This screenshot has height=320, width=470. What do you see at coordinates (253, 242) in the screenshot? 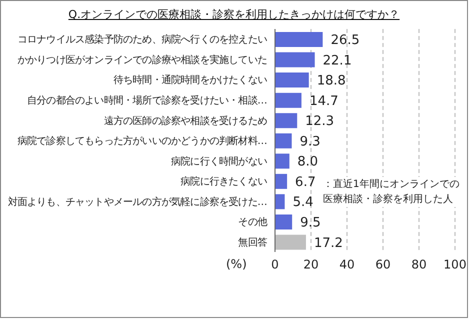
I see `y-tick-label: 無回答` at bounding box center [253, 242].